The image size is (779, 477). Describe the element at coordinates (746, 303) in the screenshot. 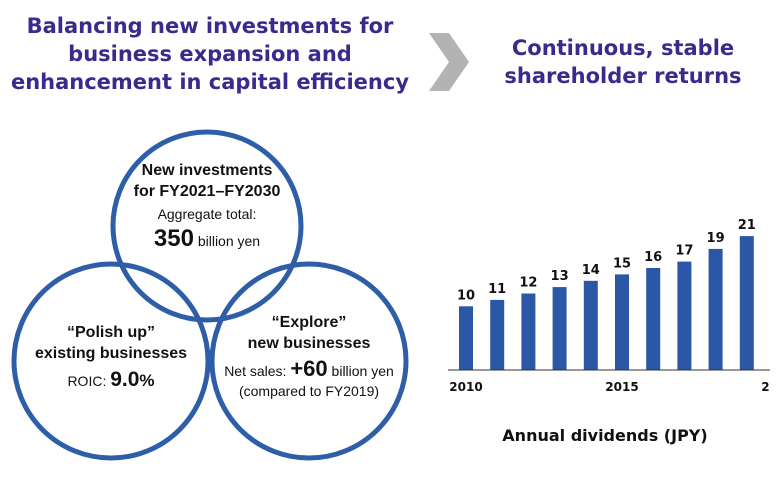

I see `bar-2019` at that location.